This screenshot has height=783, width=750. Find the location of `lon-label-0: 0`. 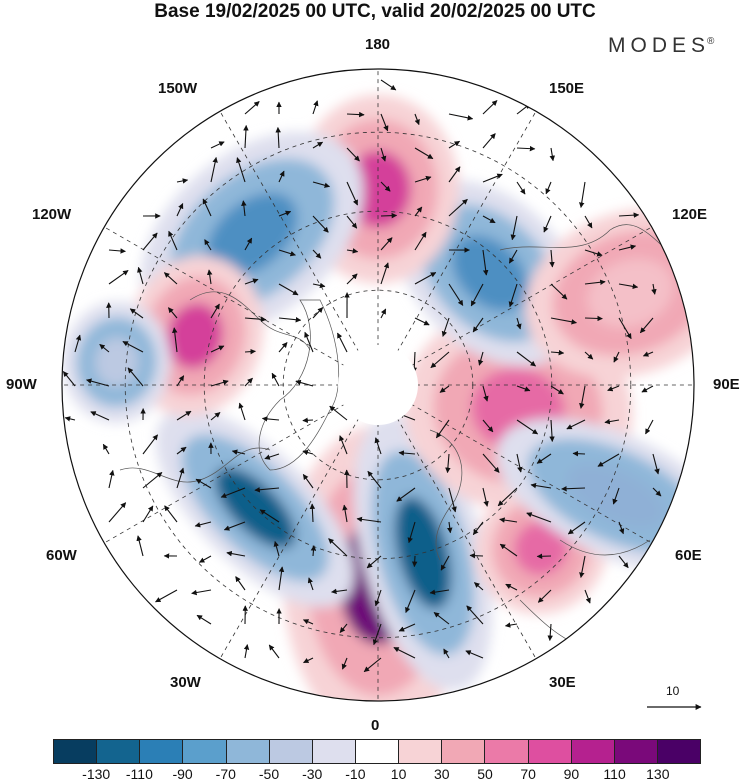

lon-label-0: 0 is located at coordinates (375, 725).